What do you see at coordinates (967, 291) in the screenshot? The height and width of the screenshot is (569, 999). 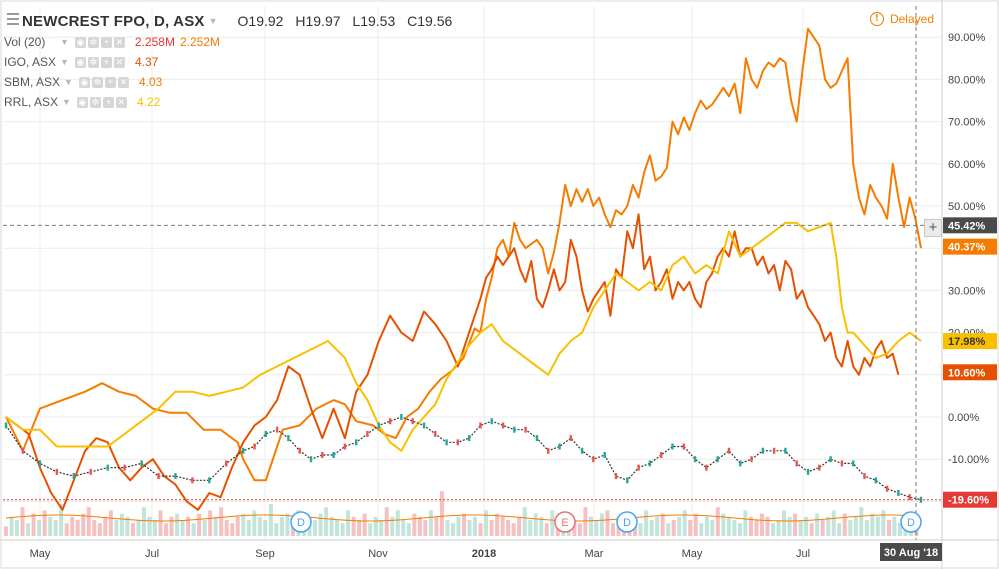 I see `y-tick-label: 30.00%` at bounding box center [967, 291].